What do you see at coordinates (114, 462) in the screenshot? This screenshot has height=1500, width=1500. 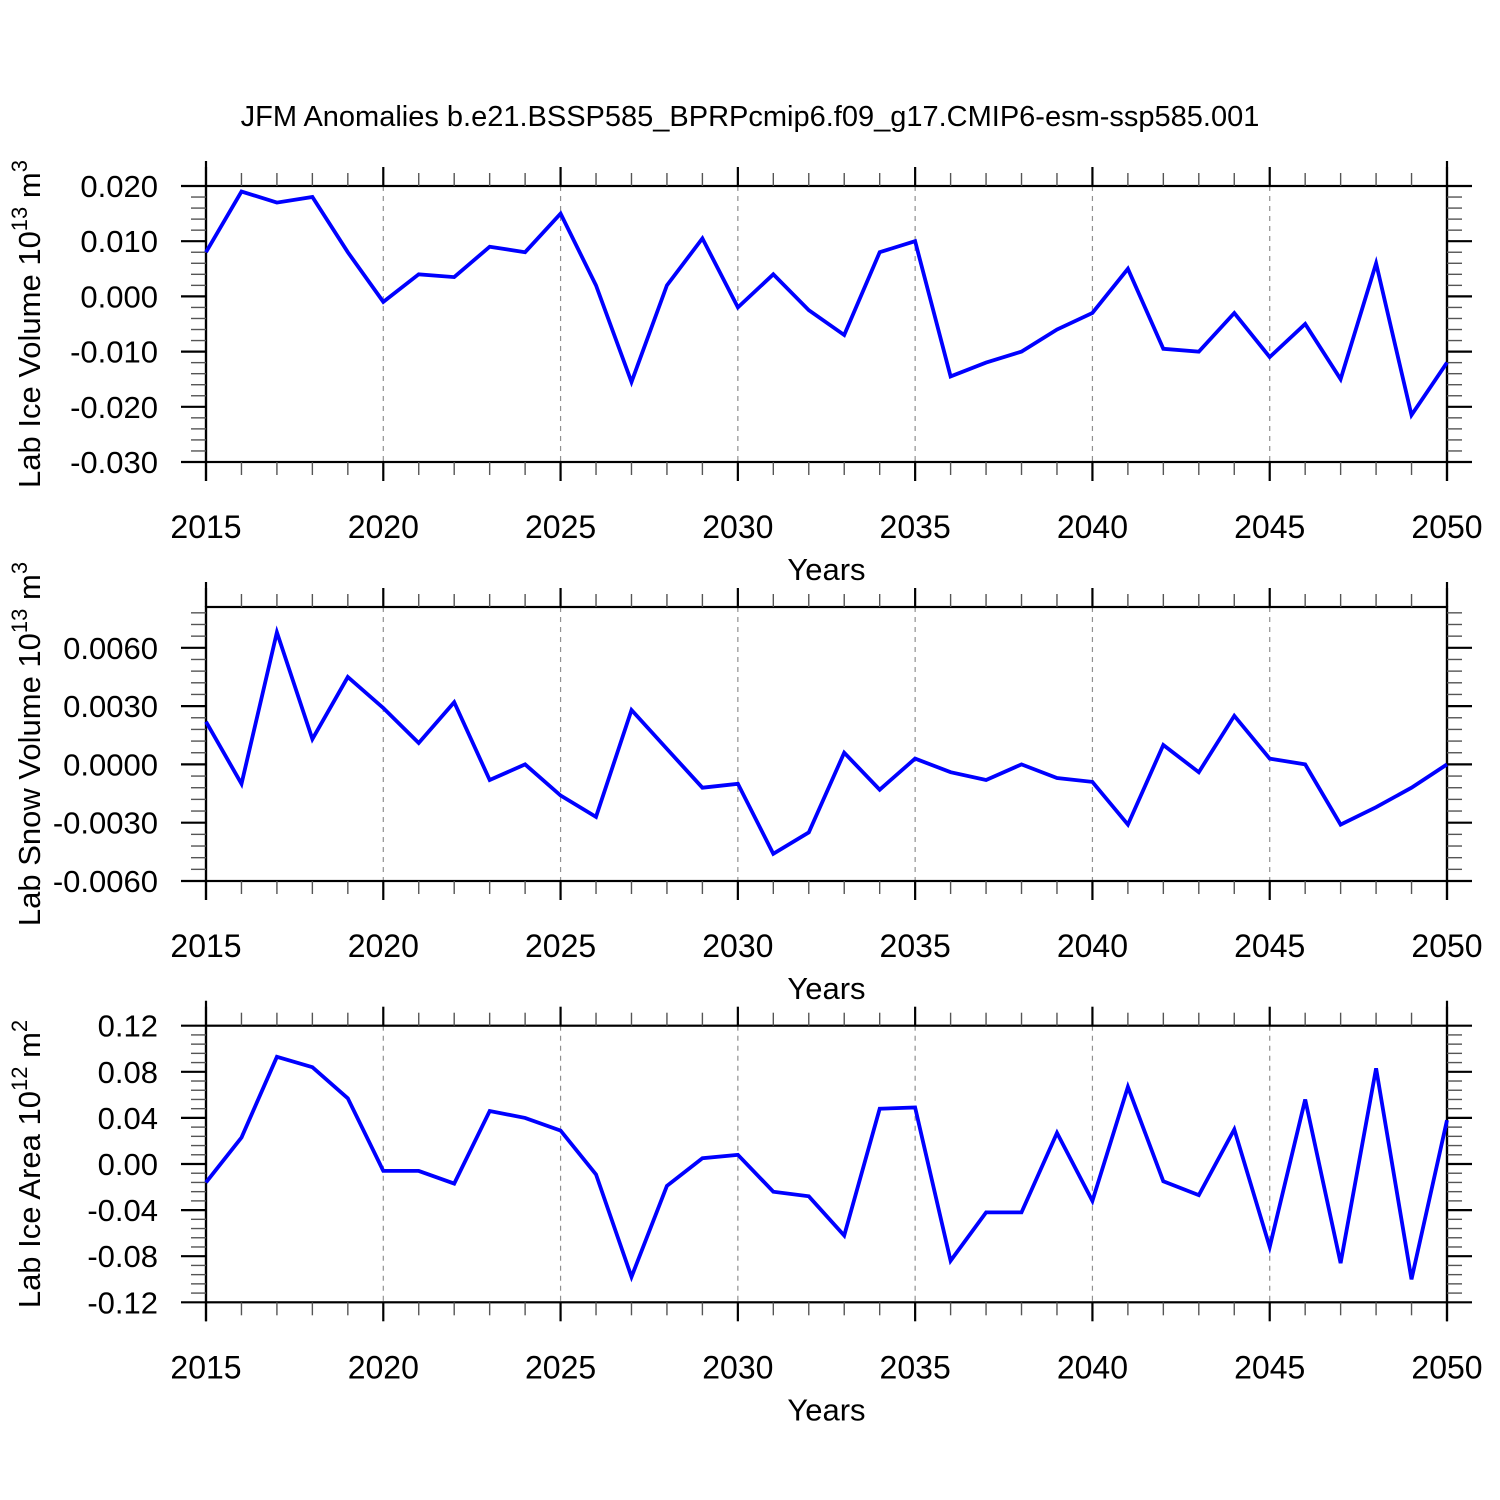 I see `y-tick-label: -0.030` at bounding box center [114, 462].